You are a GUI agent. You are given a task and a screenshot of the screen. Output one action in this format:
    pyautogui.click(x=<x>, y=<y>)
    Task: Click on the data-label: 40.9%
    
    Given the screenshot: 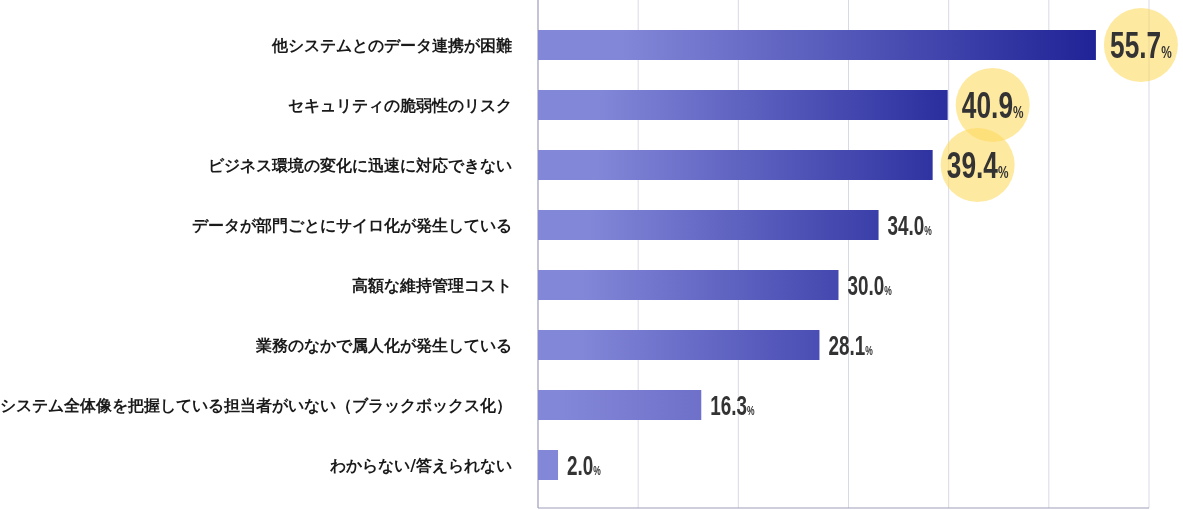 What is the action you would take?
    pyautogui.click(x=992, y=105)
    